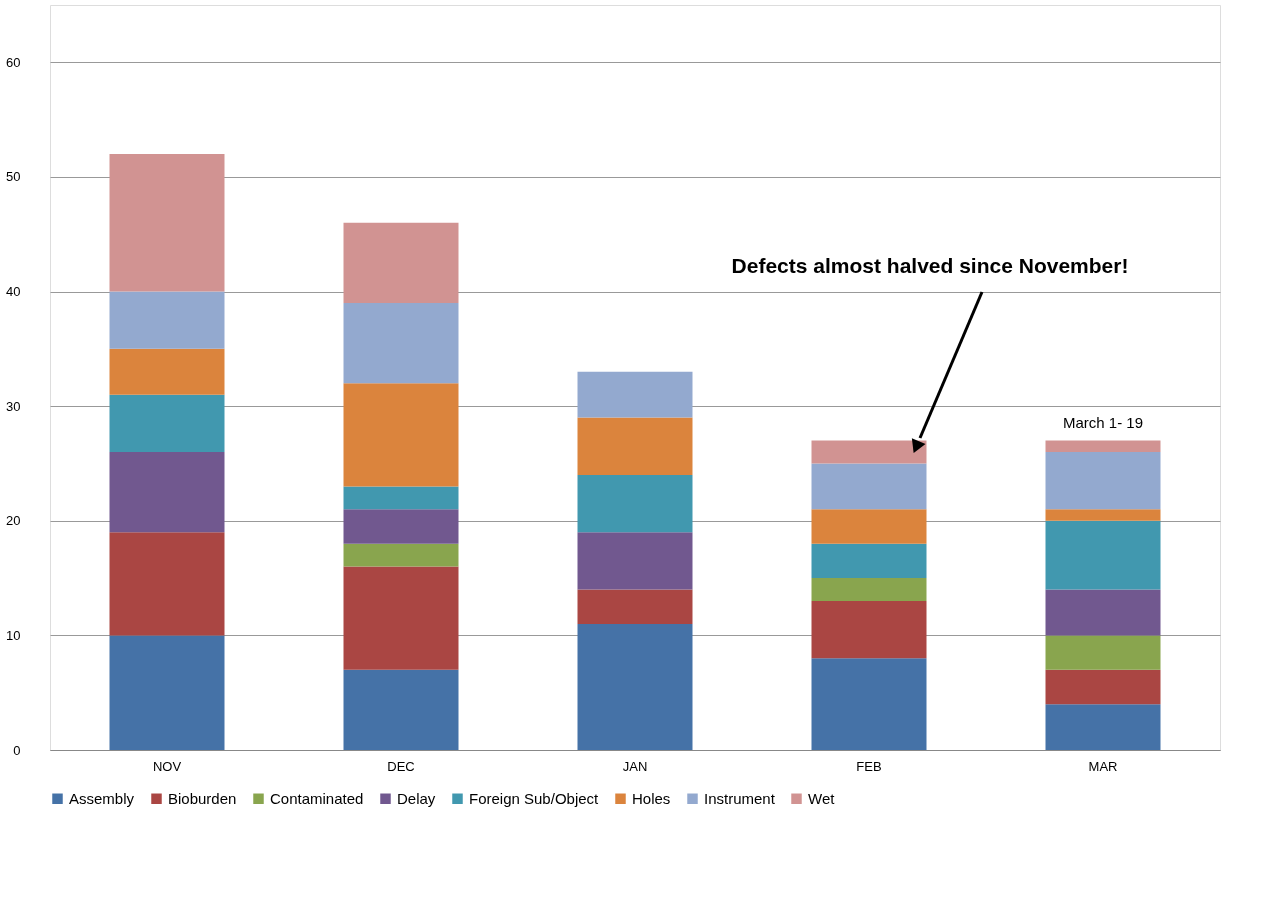 Image resolution: width=1266 pixels, height=922 pixels. What do you see at coordinates (13, 406) in the screenshot?
I see `y-tick-label: 30` at bounding box center [13, 406].